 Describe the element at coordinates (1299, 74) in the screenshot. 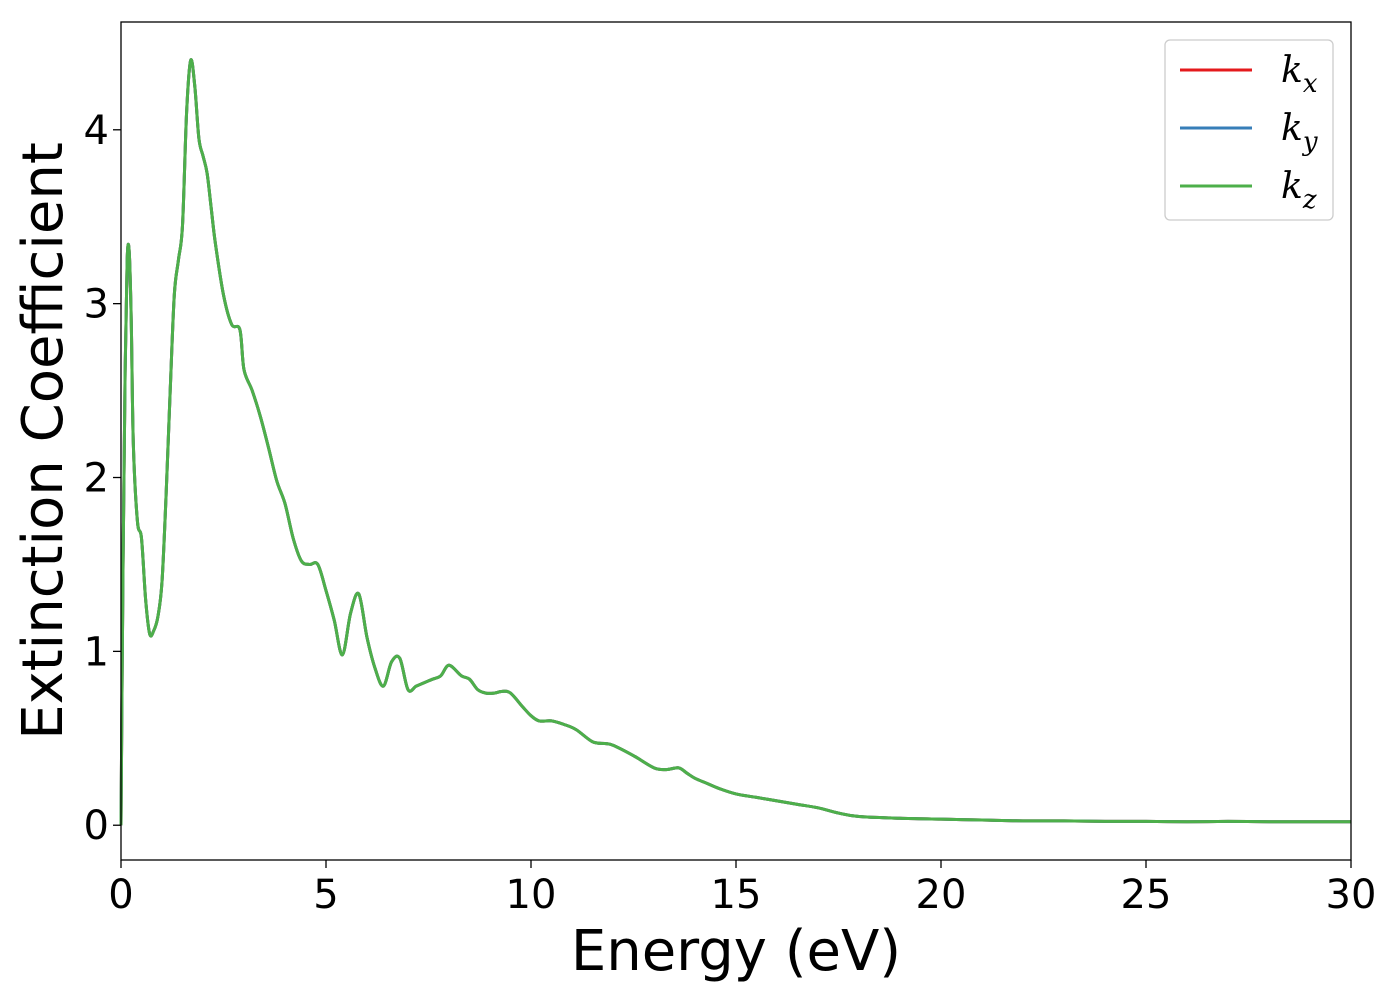

I see `legend-label-kx: kx` at that location.